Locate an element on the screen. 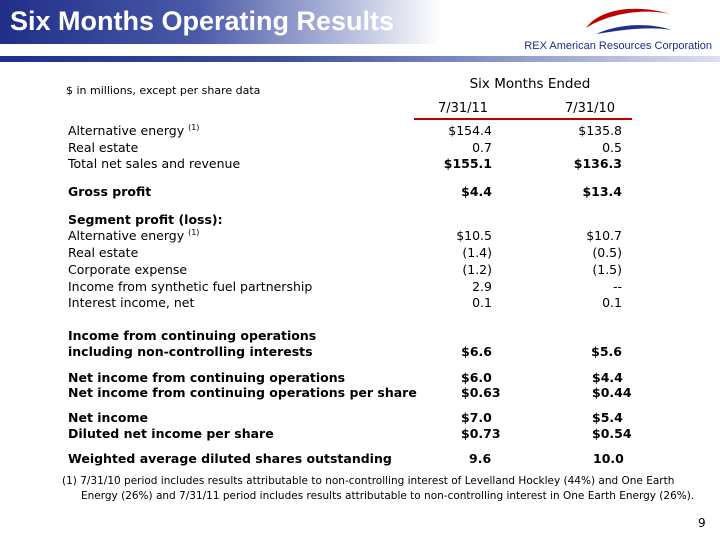  value-2010-seg-alt-energy: $10.7 is located at coordinates (604, 235).